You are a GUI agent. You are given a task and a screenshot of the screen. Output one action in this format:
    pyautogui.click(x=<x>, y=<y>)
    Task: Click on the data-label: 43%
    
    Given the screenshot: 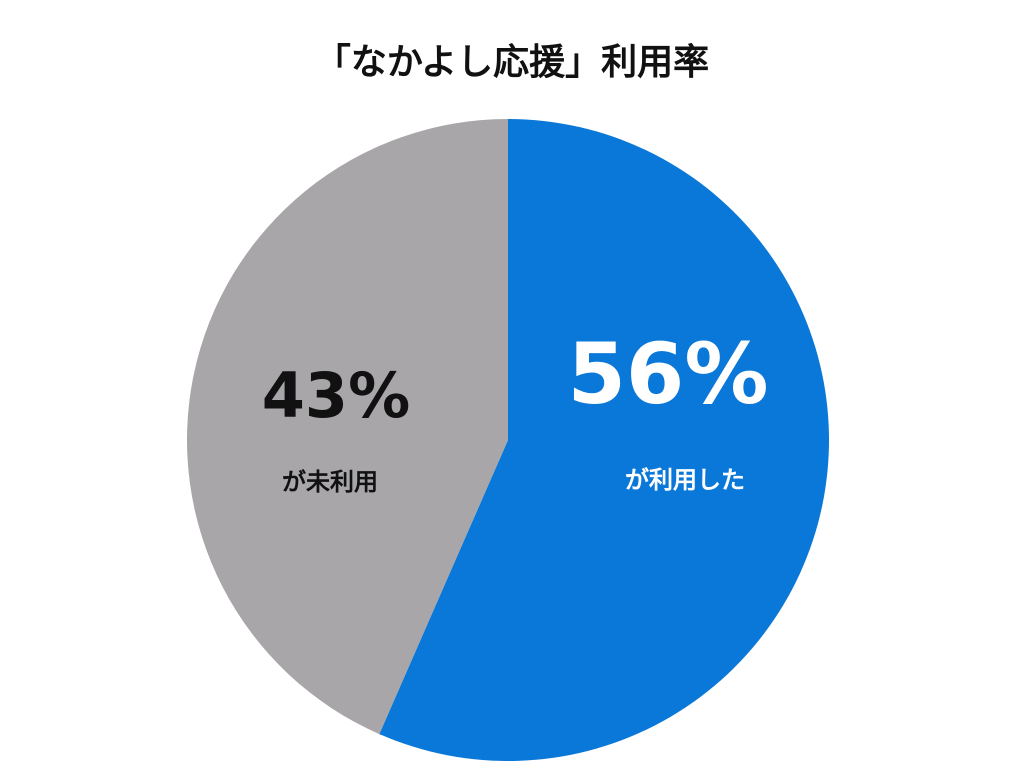 What is the action you would take?
    pyautogui.click(x=336, y=395)
    